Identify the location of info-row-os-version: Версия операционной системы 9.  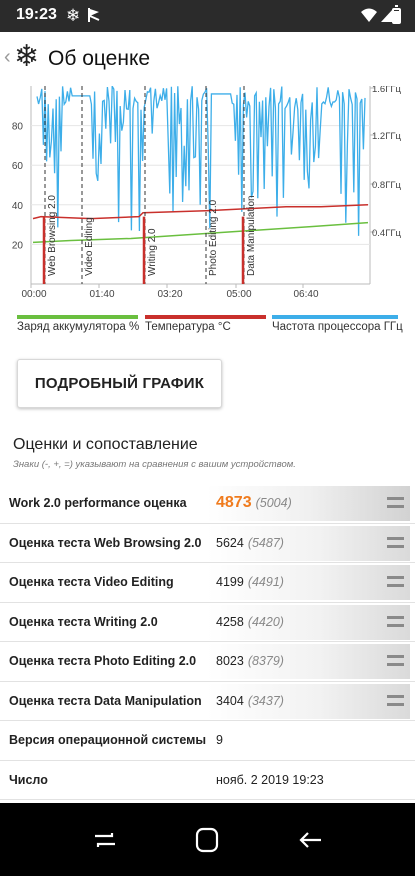
(207, 741).